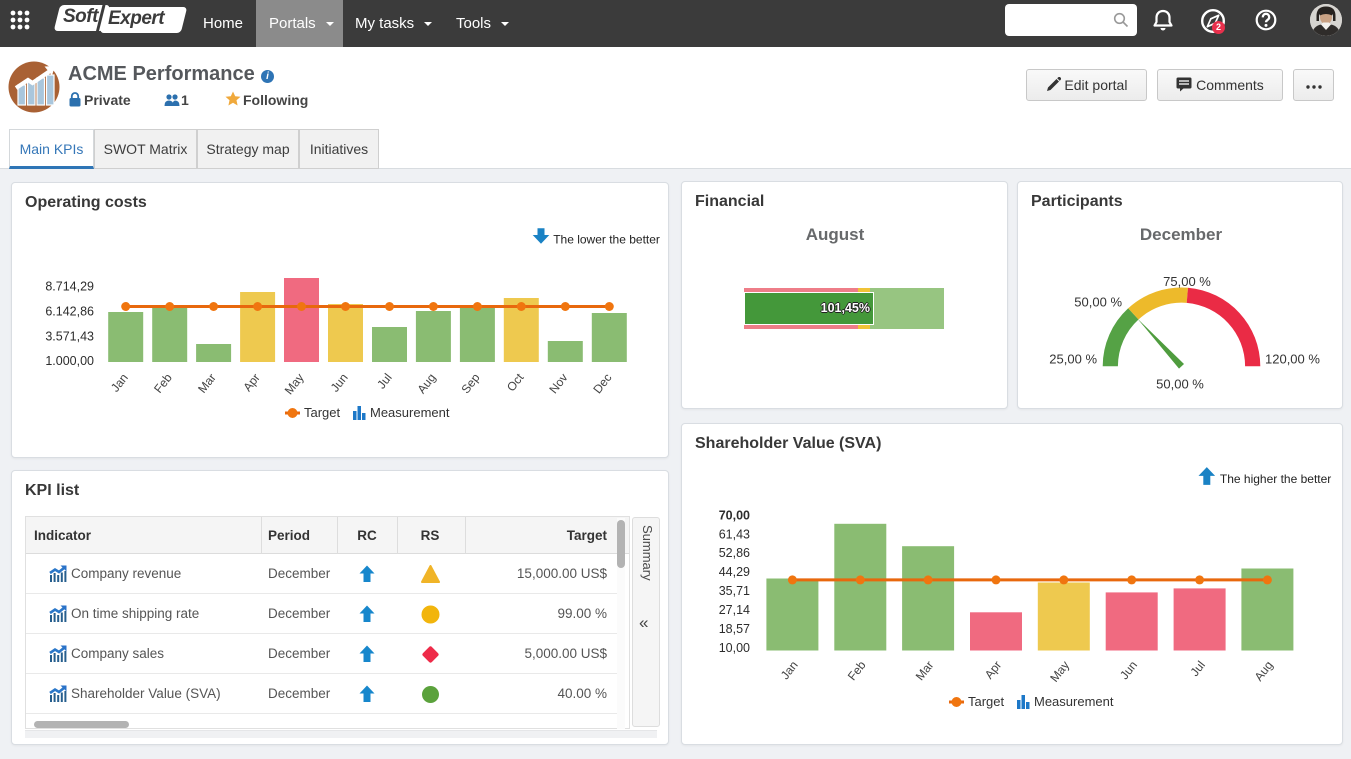  Describe the element at coordinates (1292, 359) in the screenshot. I see `svg-text: 120,00 %` at that location.